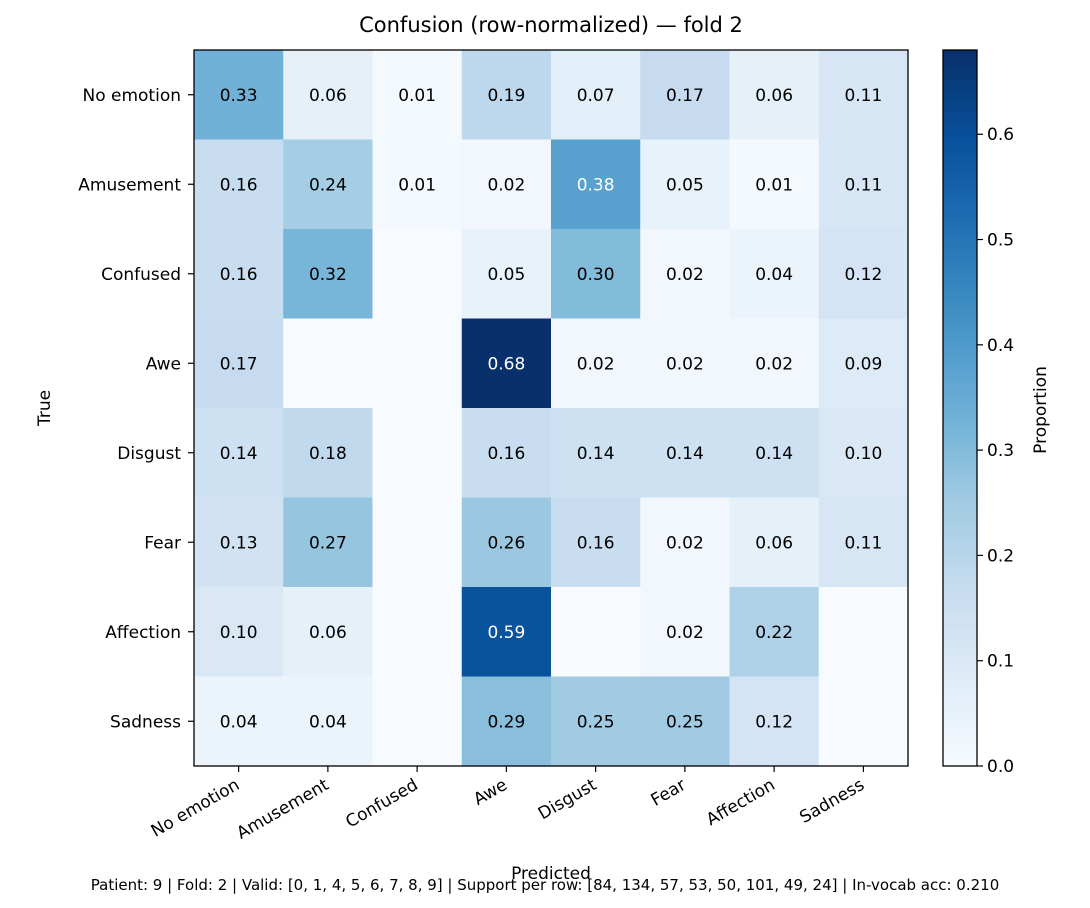  What do you see at coordinates (1000, 662) in the screenshot?
I see `colorbar-tick-label: 0.1` at bounding box center [1000, 662].